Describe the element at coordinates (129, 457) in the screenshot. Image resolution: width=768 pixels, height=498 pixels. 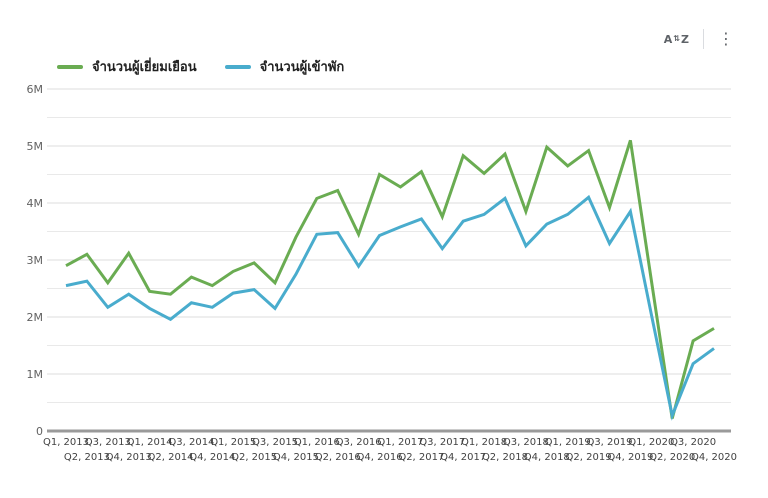
I see `x-axis-tick-label: Q4, 2013` at that location.